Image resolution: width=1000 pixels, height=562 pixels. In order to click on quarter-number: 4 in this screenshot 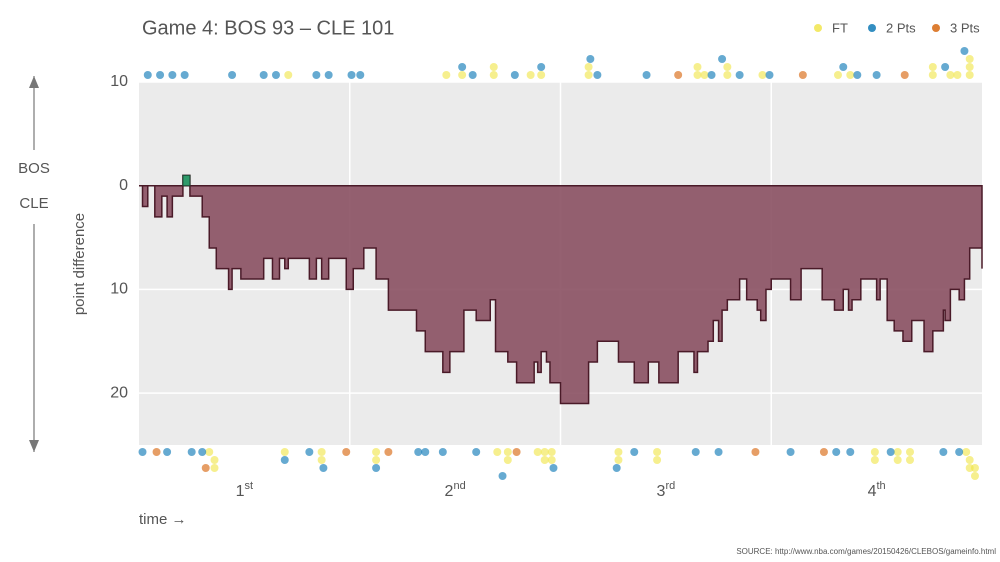, I will do `click(872, 491)`.